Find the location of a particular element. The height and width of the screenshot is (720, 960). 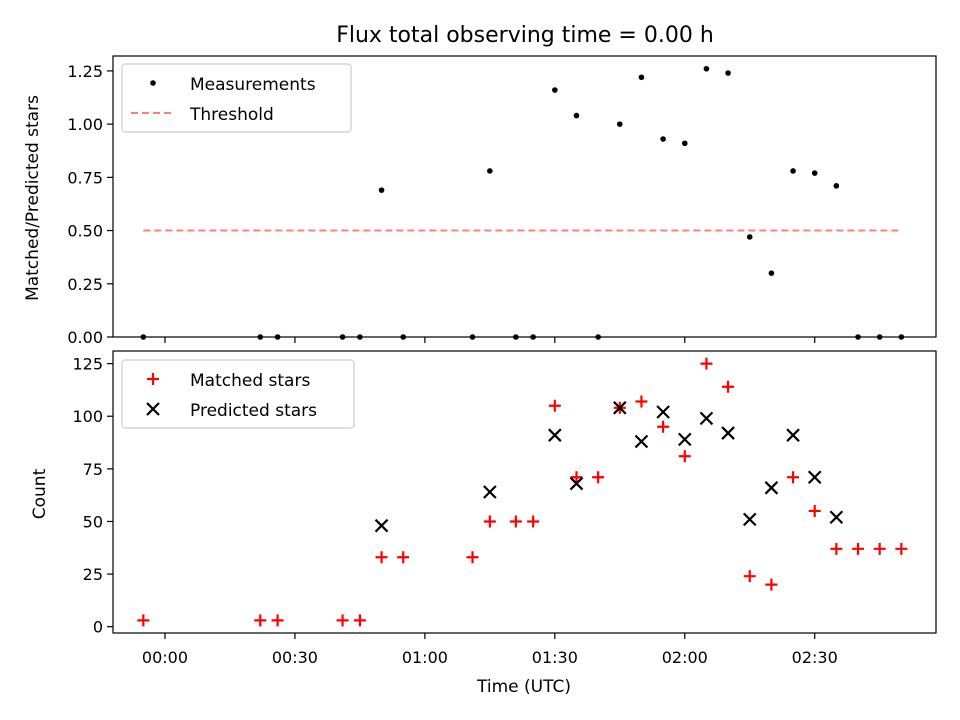

bottom-x-tick-label: 00:00 is located at coordinates (165, 657).